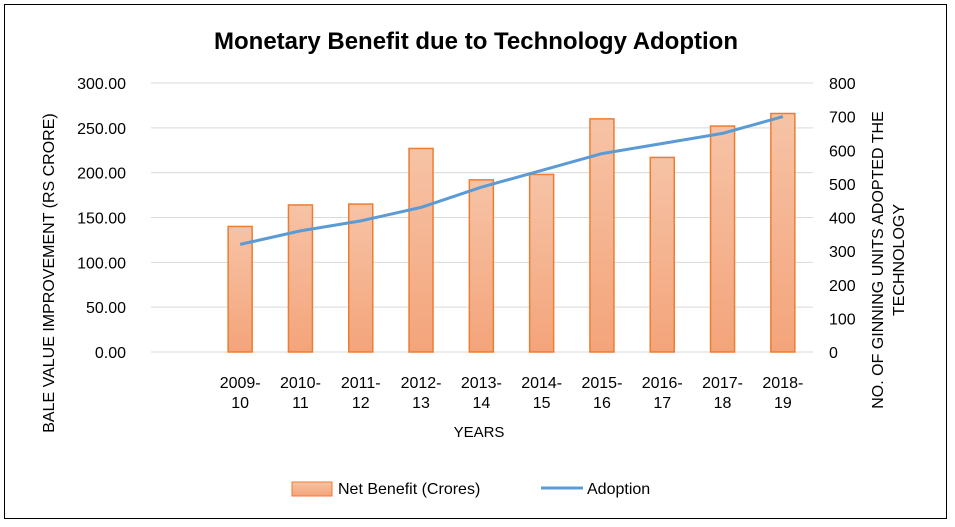 This screenshot has width=955, height=527. I want to click on legend-line-label: Adoption, so click(618, 489).